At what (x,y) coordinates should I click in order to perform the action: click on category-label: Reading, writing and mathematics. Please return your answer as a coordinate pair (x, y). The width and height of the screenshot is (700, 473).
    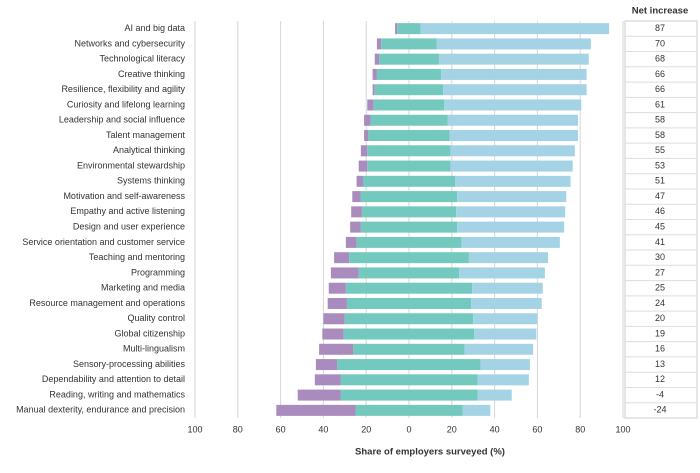
    Looking at the image, I should click on (117, 394).